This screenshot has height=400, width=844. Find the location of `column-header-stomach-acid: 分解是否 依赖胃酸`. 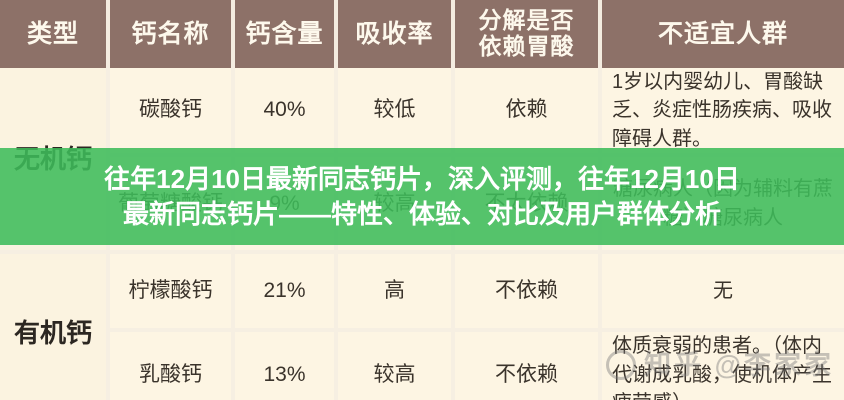

column-header-stomach-acid: 分解是否 依赖胃酸 is located at coordinates (528, 34).